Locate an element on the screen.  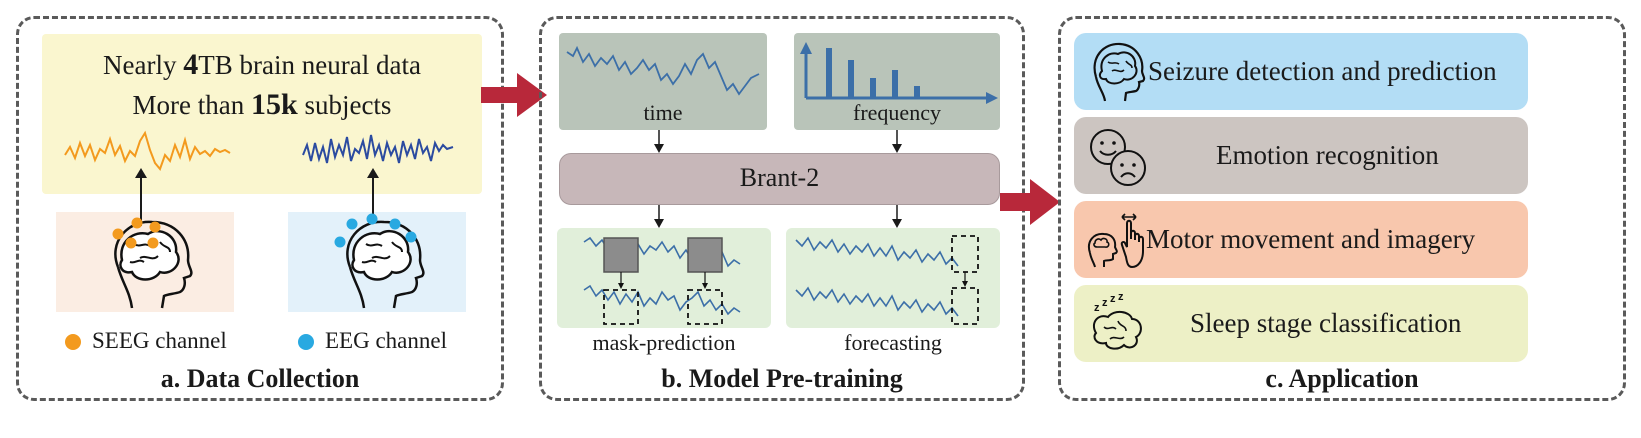
app-label: Sleep stage classification is located at coordinates (1326, 323).